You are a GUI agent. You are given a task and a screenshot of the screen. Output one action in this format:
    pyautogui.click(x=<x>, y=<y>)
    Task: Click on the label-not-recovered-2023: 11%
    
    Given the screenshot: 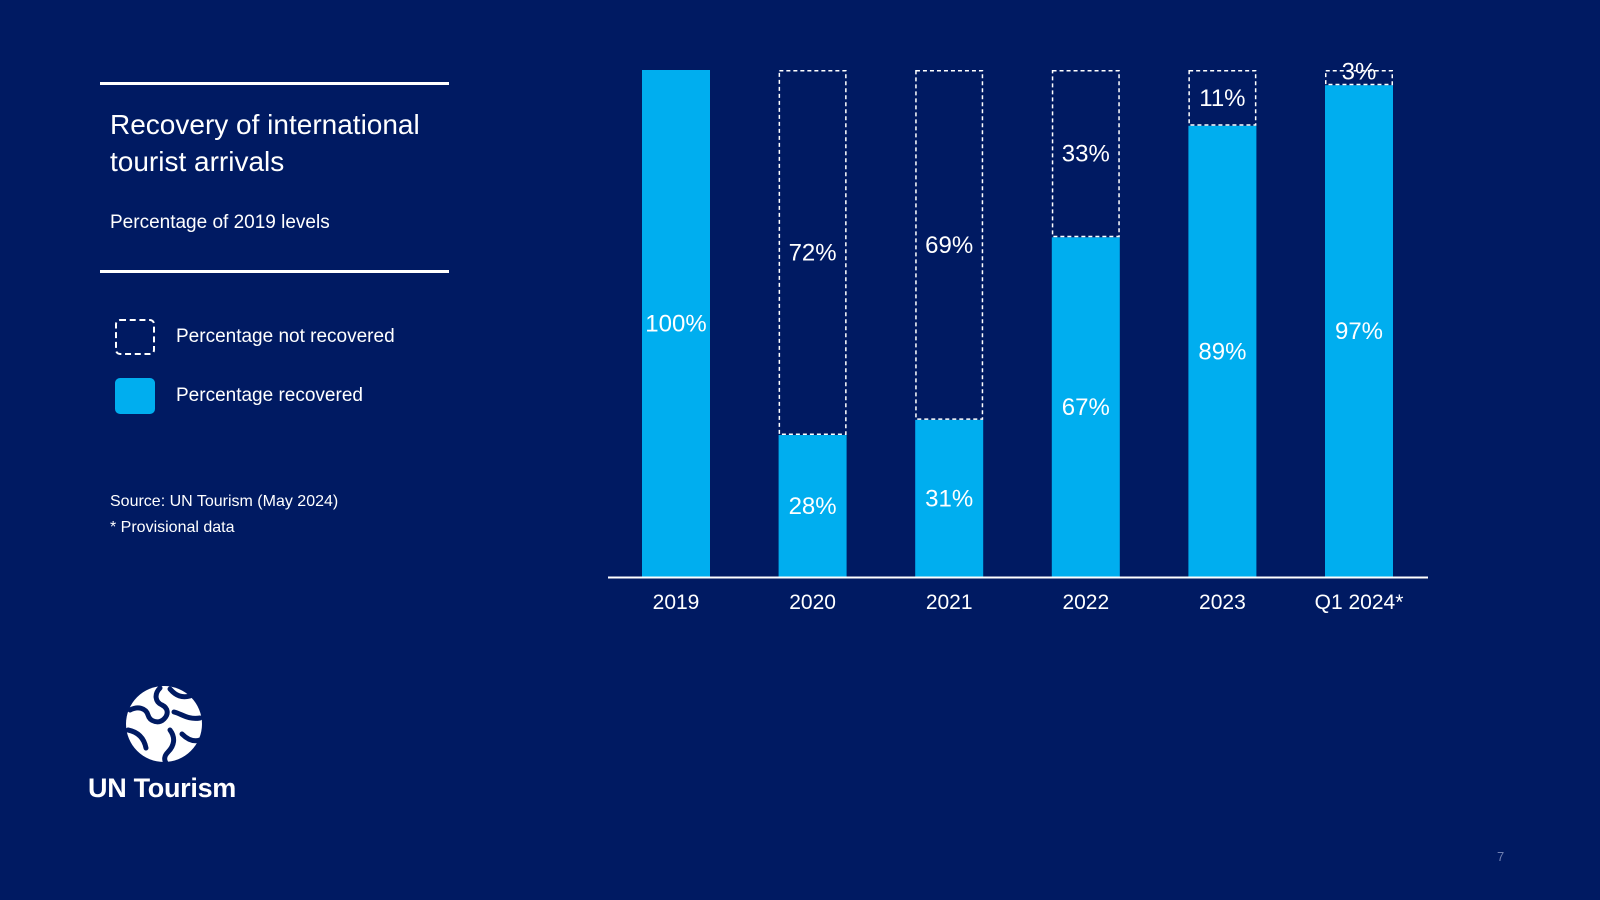 What is the action you would take?
    pyautogui.click(x=1222, y=98)
    